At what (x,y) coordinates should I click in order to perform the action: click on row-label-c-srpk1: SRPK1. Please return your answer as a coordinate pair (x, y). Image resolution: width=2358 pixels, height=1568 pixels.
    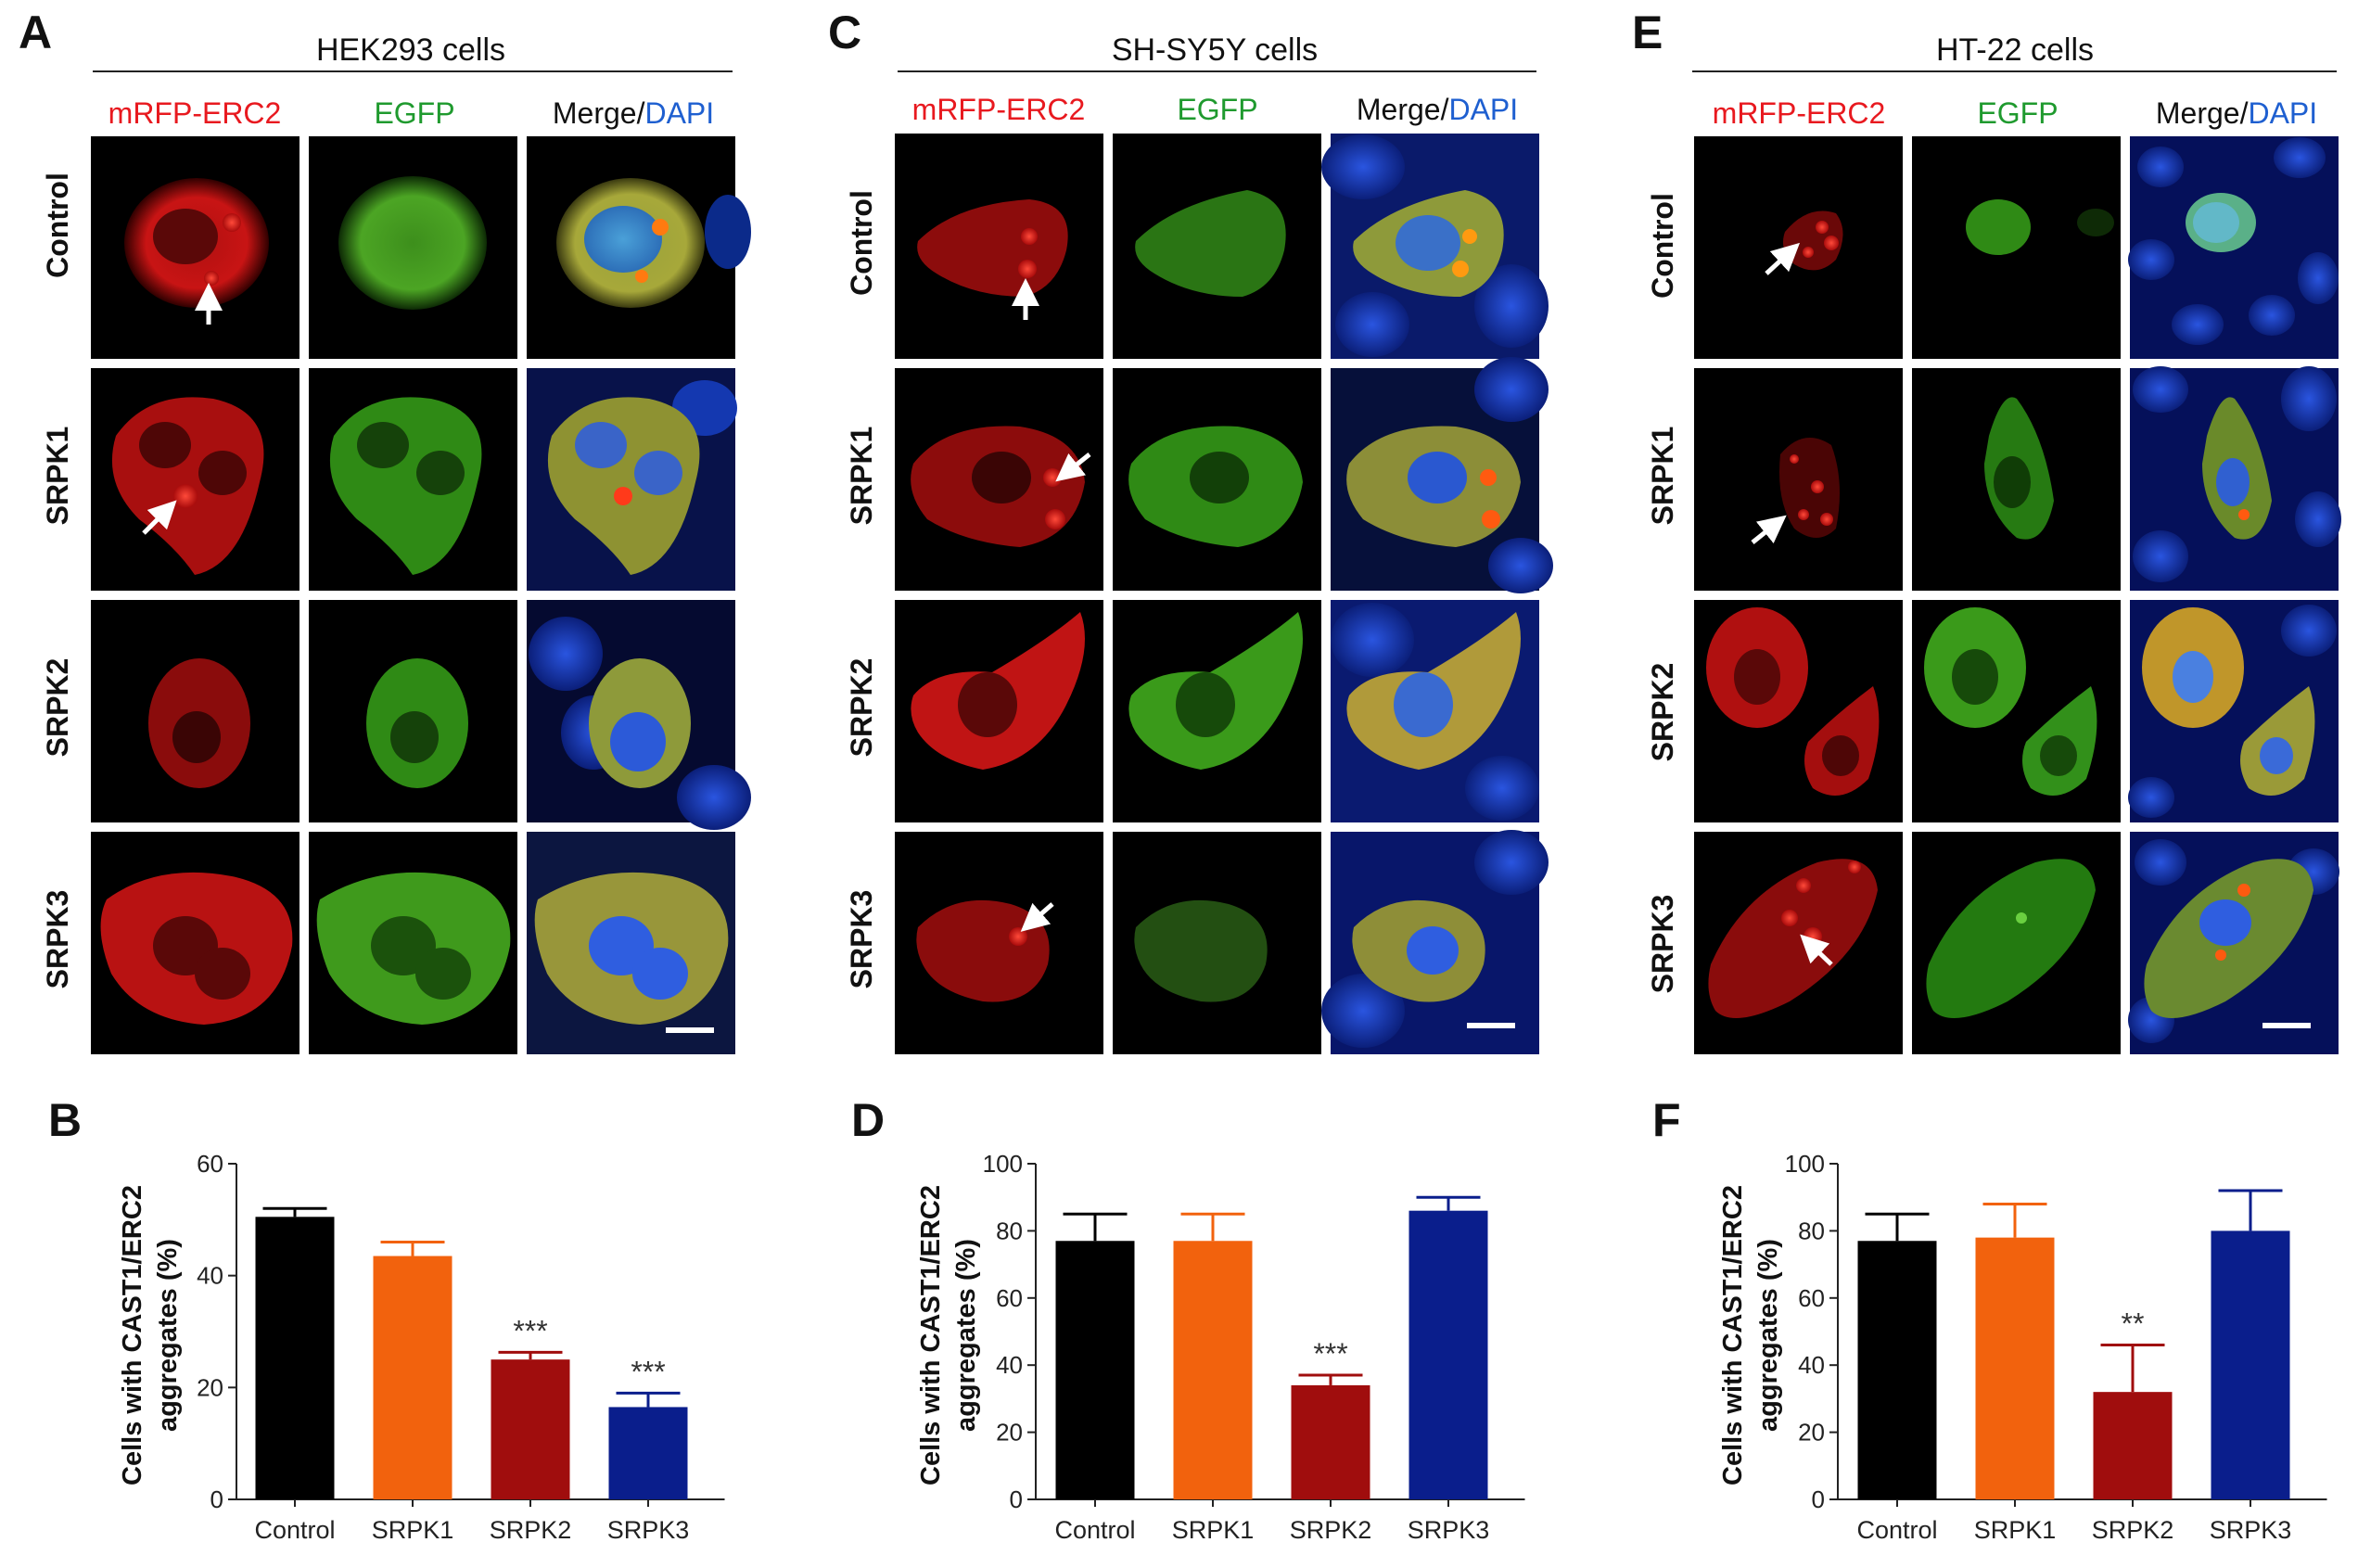
    Looking at the image, I should click on (861, 476).